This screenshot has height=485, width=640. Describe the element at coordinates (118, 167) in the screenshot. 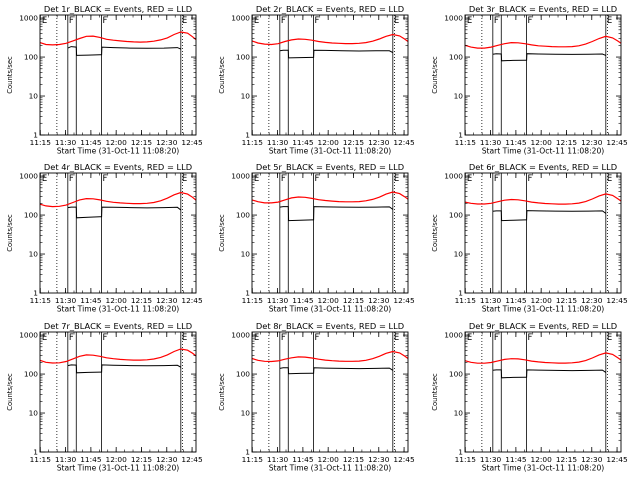

I see `panel-title: Det 4r_BLACK = Events, RED = LLD` at that location.